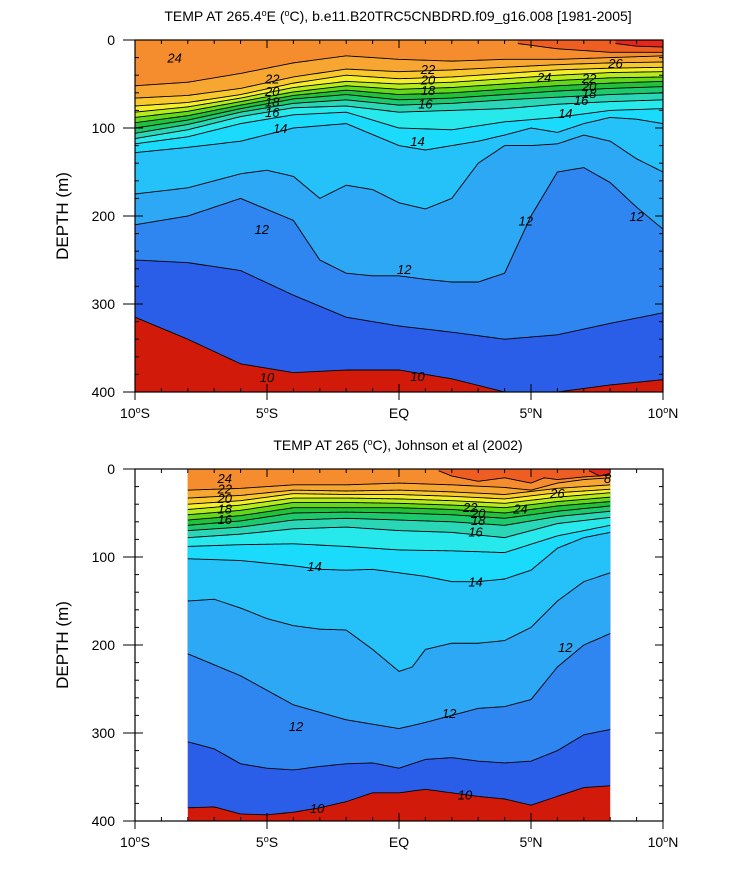 This screenshot has width=733, height=869. Describe the element at coordinates (135, 413) in the screenshot. I see `x-tick-label: 10oS` at that location.